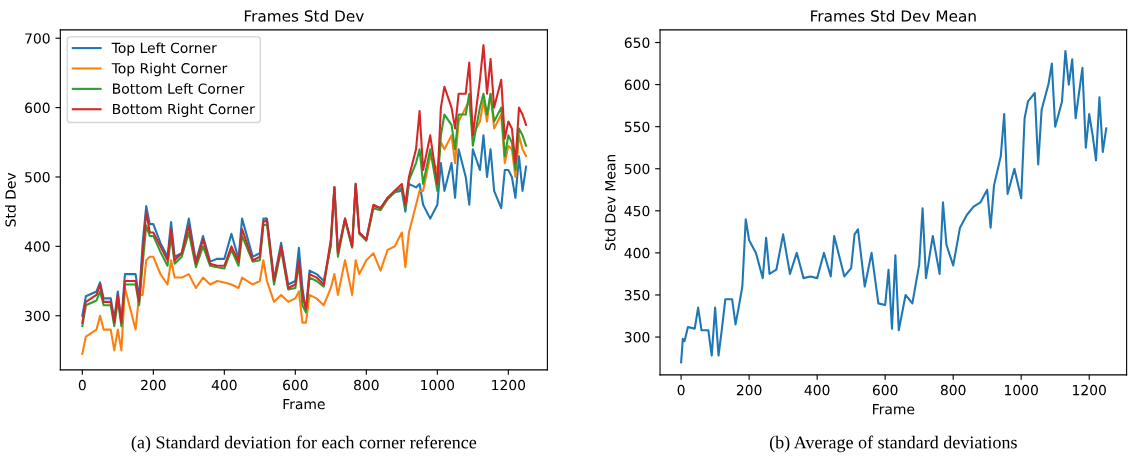 This screenshot has width=1138, height=460. I want to click on chart-title: Frames Std Dev, so click(304, 15).